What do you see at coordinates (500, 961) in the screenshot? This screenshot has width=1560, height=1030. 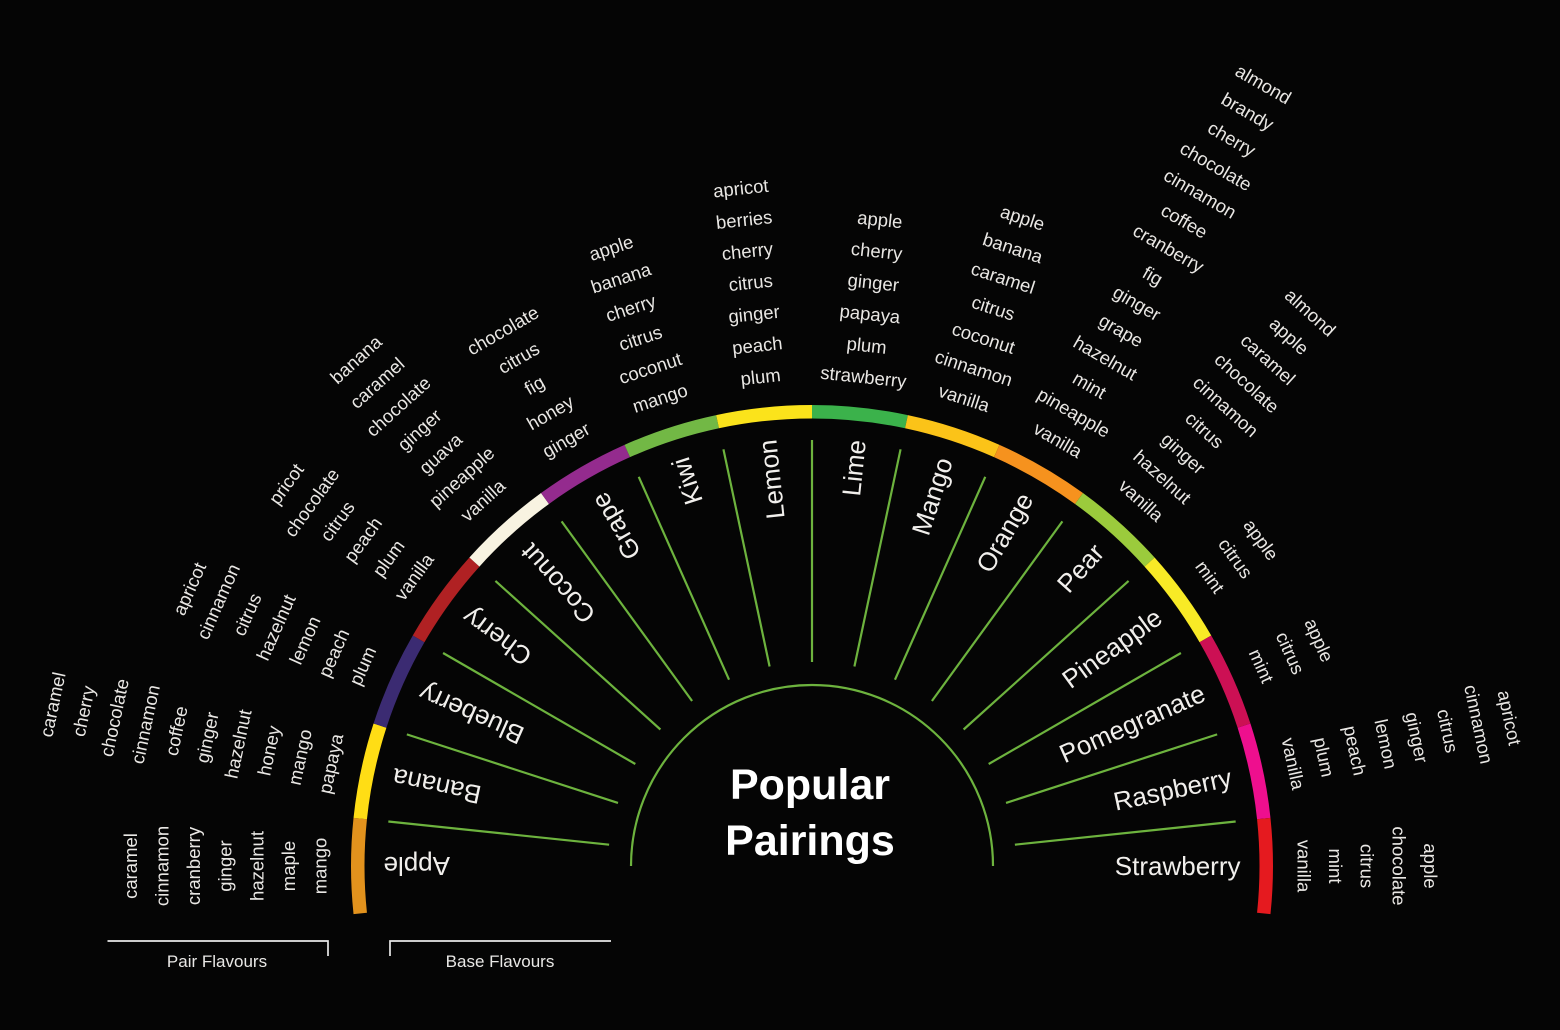 I see `svg-text: Base Flavours` at bounding box center [500, 961].